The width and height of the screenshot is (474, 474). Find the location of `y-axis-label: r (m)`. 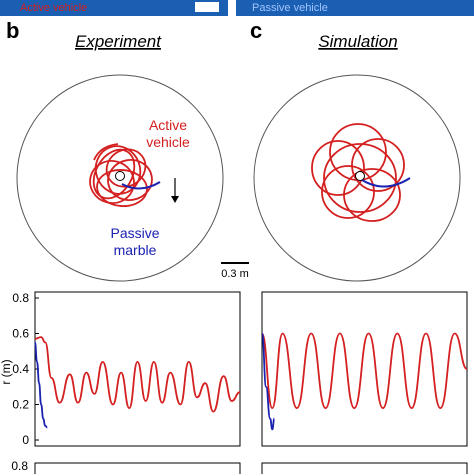

y-axis-label: r (m) is located at coordinates (6, 371).